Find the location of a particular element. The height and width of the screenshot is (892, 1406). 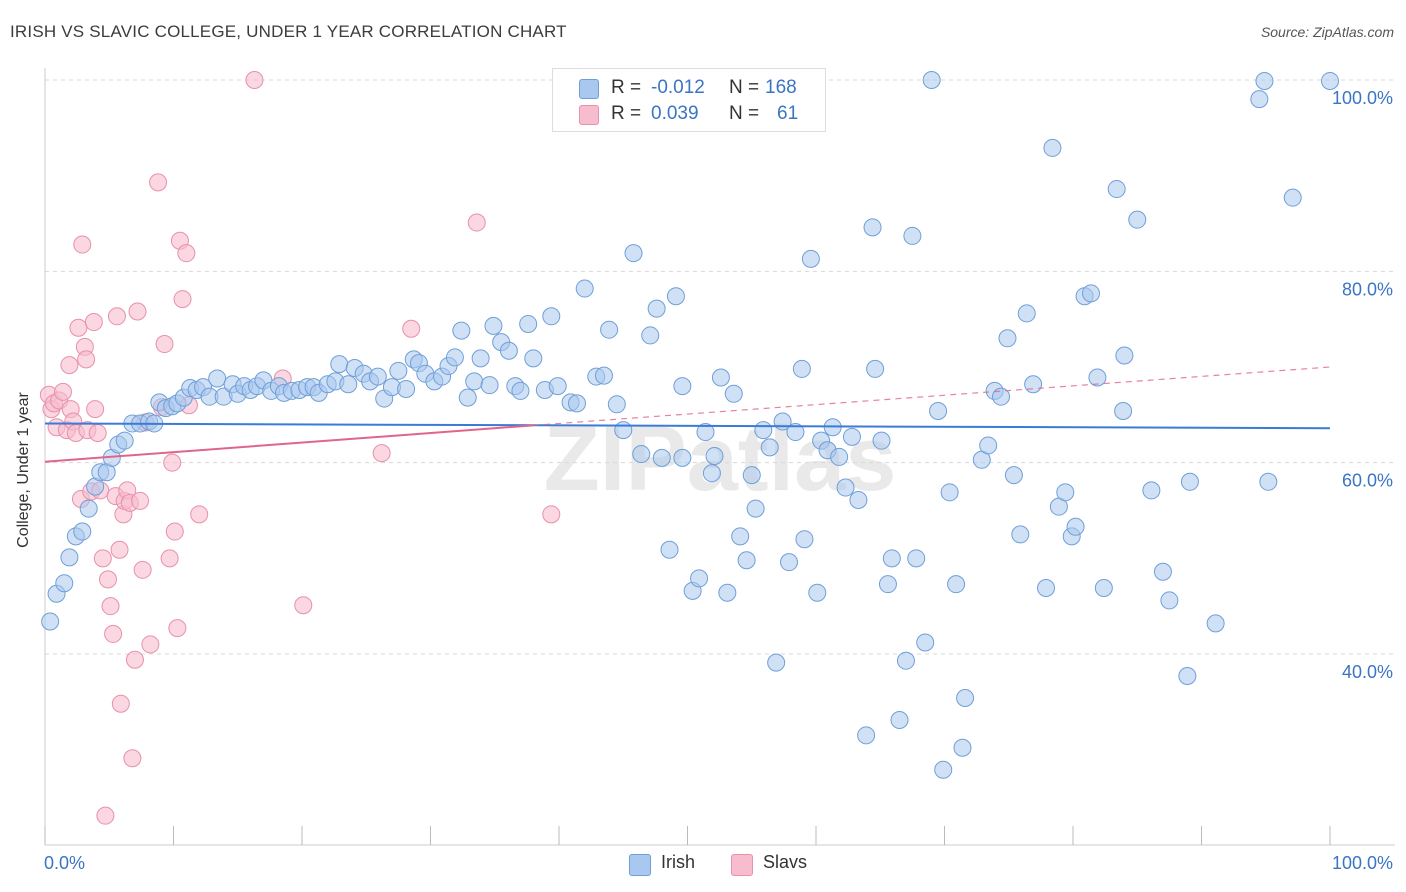

slavs-swatch is located at coordinates (589, 115).